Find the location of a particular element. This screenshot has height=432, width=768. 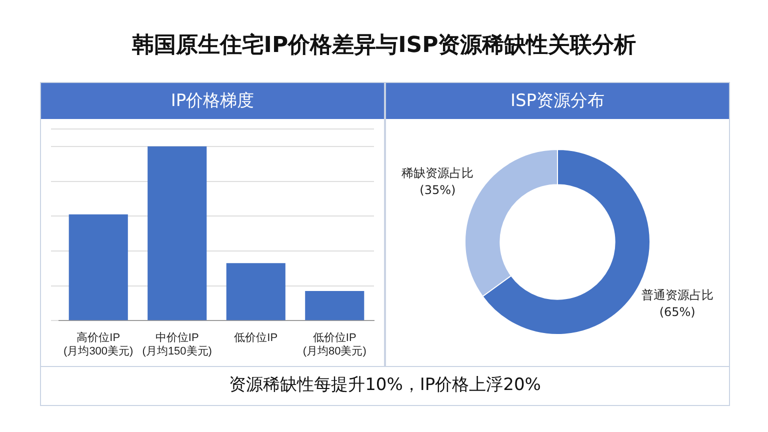

text: 韩国原生住宅IP价格差异与ISP资源稀缺性关联分析 is located at coordinates (384, 46).